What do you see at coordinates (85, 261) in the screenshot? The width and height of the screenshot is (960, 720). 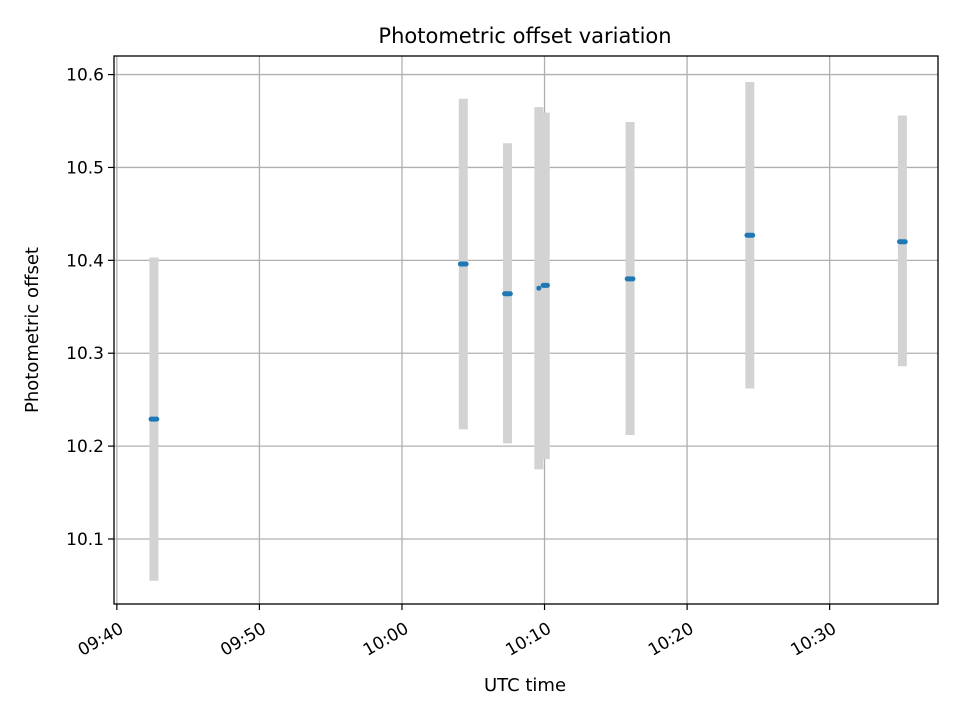 I see `y-tick-label: 10.4` at bounding box center [85, 261].